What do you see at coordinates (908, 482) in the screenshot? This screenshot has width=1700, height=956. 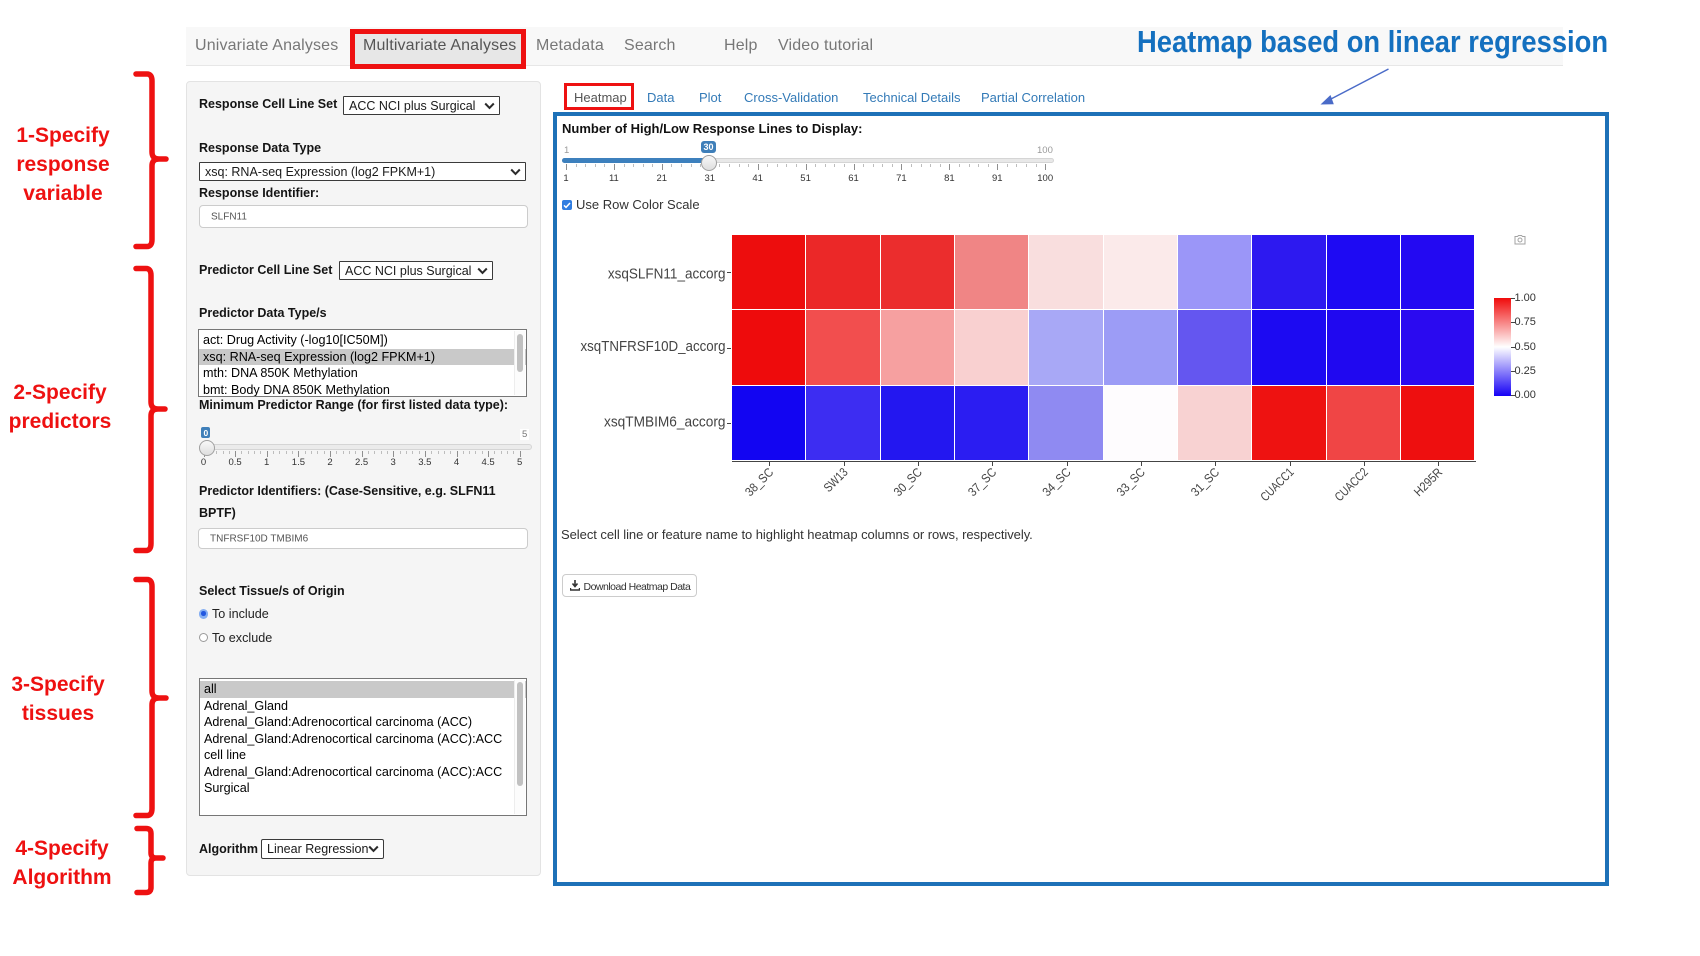 I see `svg-text: 30_SC` at bounding box center [908, 482].